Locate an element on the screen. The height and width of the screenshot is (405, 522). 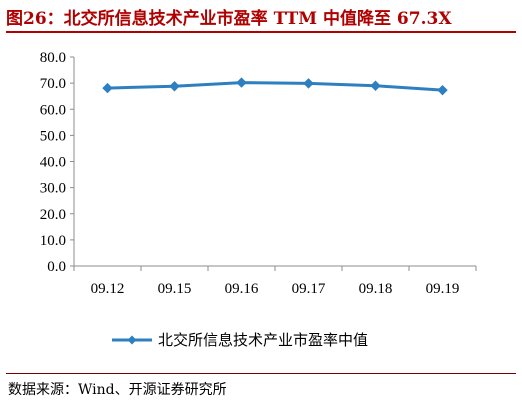
x-tick-label: 09.19 is located at coordinates (443, 289).